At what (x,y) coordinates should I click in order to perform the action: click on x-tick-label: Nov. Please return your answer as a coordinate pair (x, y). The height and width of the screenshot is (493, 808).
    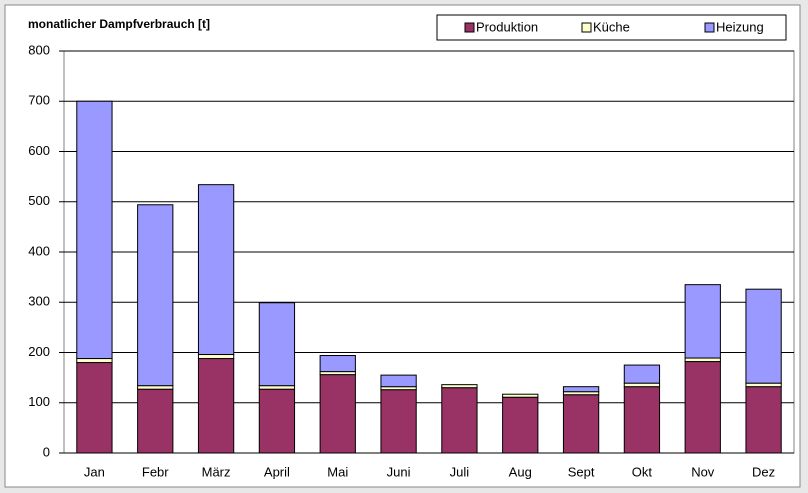
    Looking at the image, I should click on (703, 471).